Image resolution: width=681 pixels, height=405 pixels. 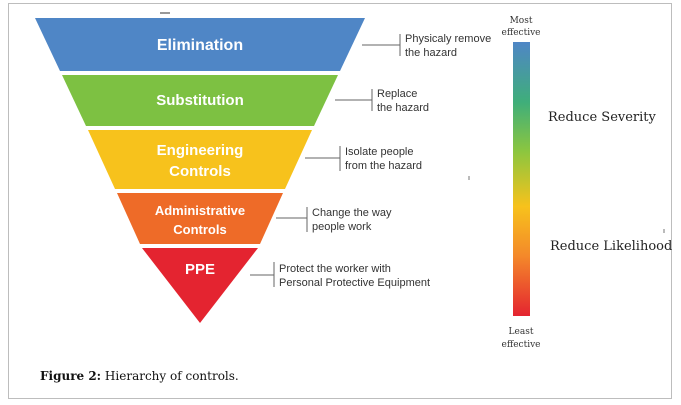 What do you see at coordinates (200, 210) in the screenshot?
I see `tier-administrative-label-line1: Administrative` at bounding box center [200, 210].